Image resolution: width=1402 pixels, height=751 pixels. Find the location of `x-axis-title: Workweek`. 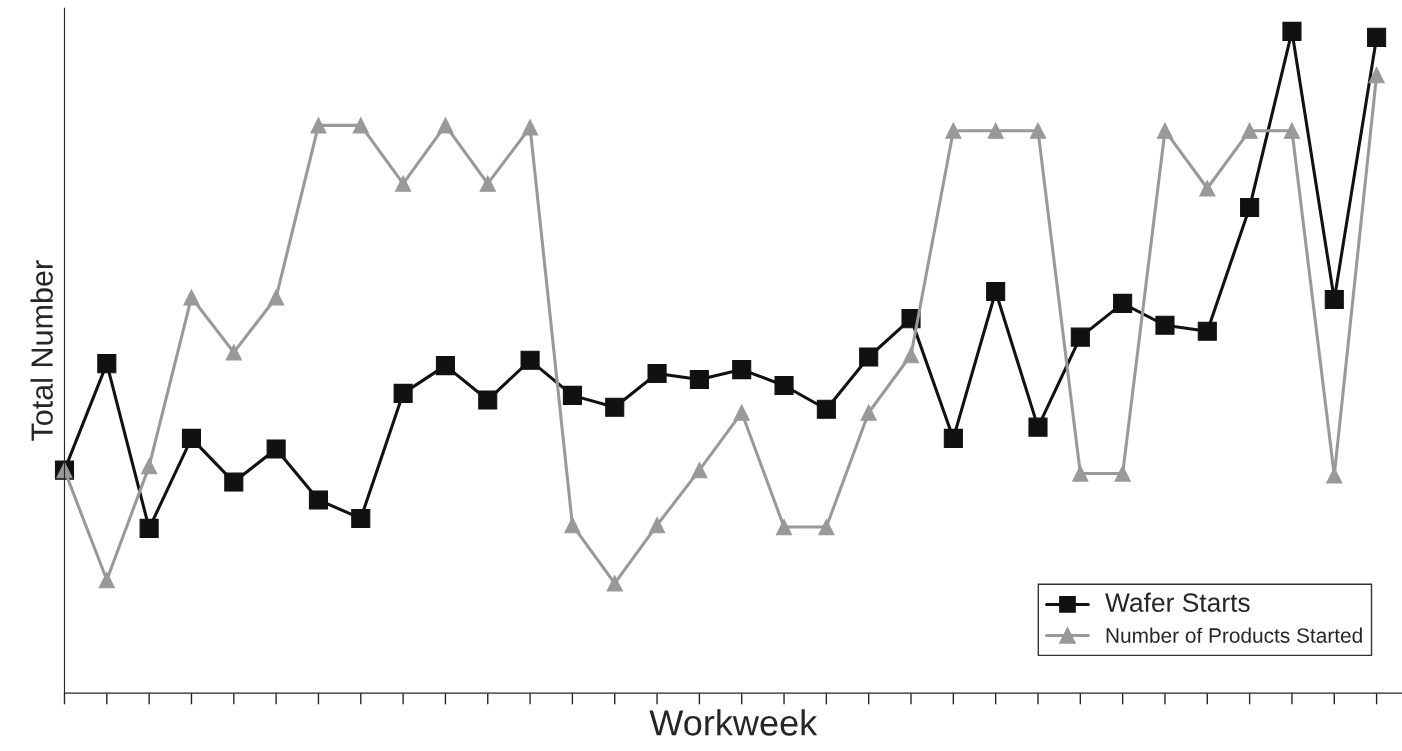

x-axis-title: Workweek is located at coordinates (733, 722).